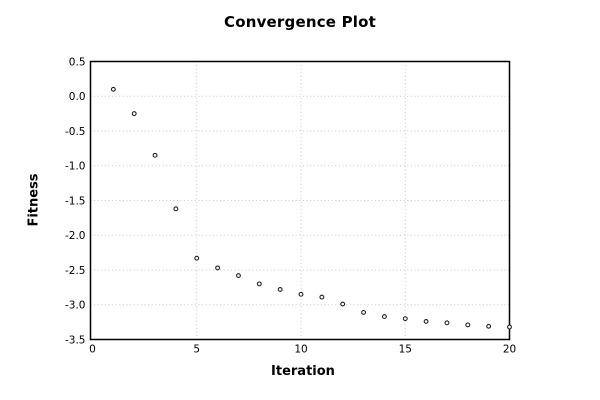 This screenshot has height=400, width=600. Describe the element at coordinates (75, 201) in the screenshot. I see `y-tick-label: -1.5` at that location.